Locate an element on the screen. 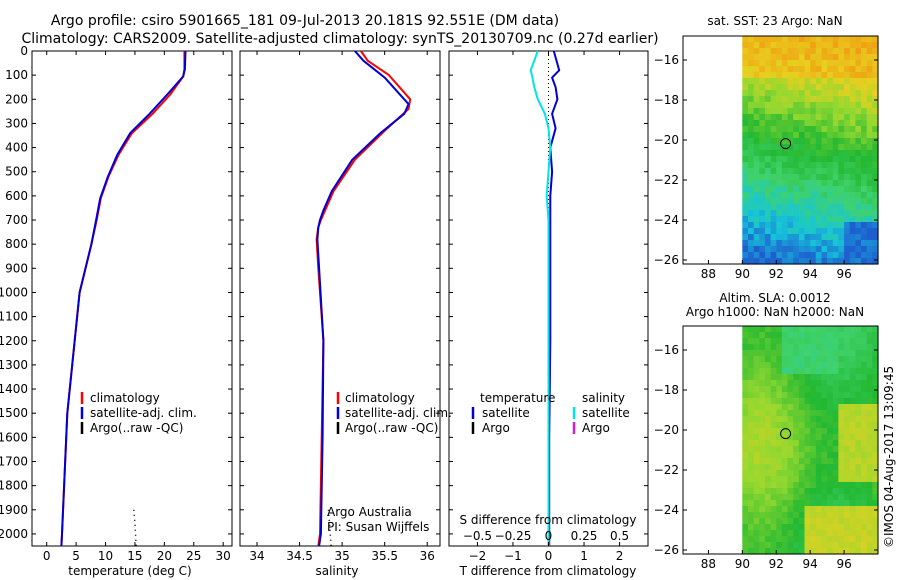 The height and width of the screenshot is (580, 900). s-difference-tick-label: −0.25 is located at coordinates (513, 536).